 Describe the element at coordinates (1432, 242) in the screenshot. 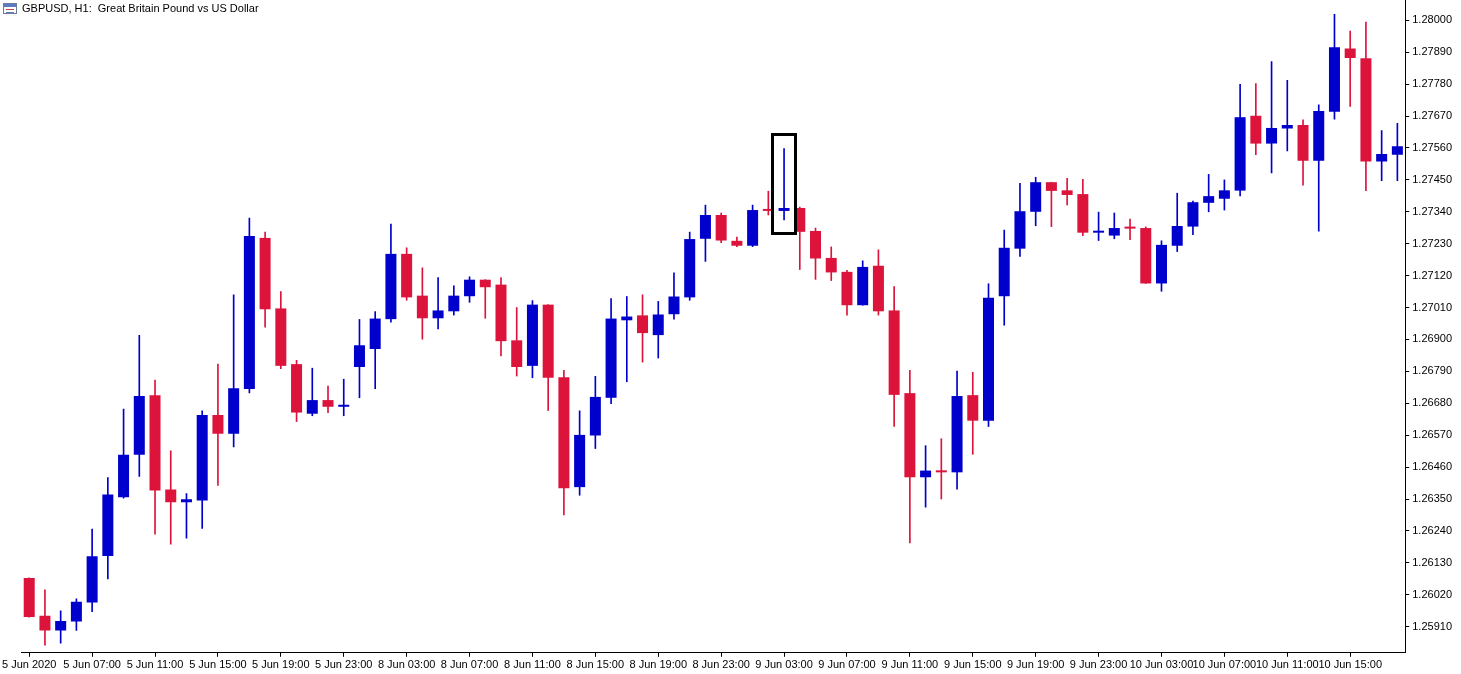

I see `y-tick-label: 1.27230` at that location.